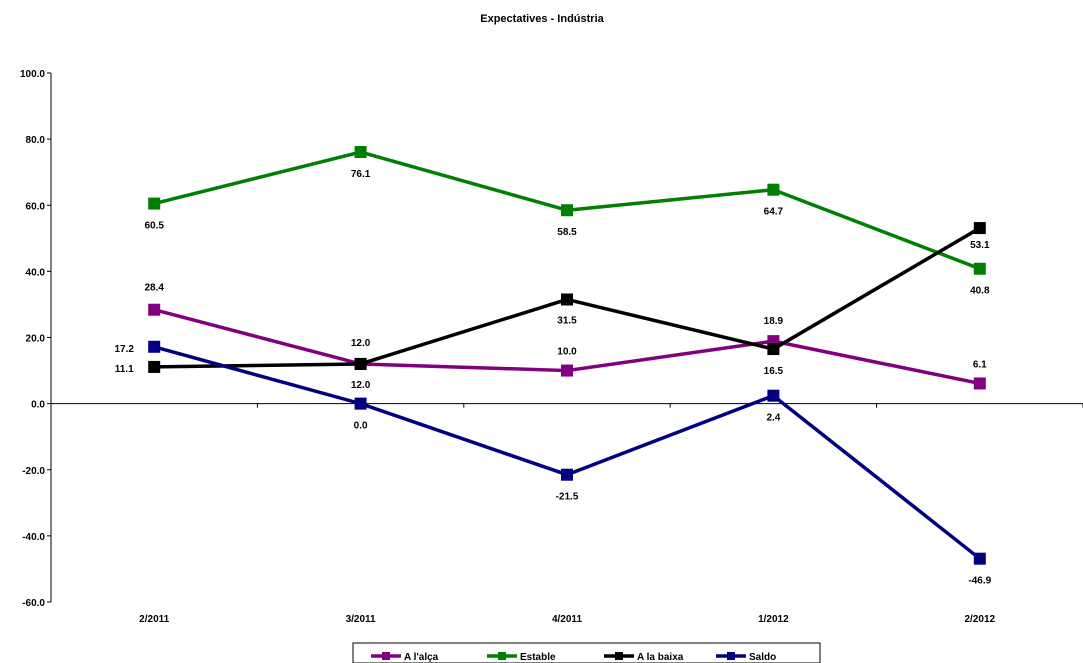 The width and height of the screenshot is (1083, 663). I want to click on legend-label: A l'alça, so click(421, 657).